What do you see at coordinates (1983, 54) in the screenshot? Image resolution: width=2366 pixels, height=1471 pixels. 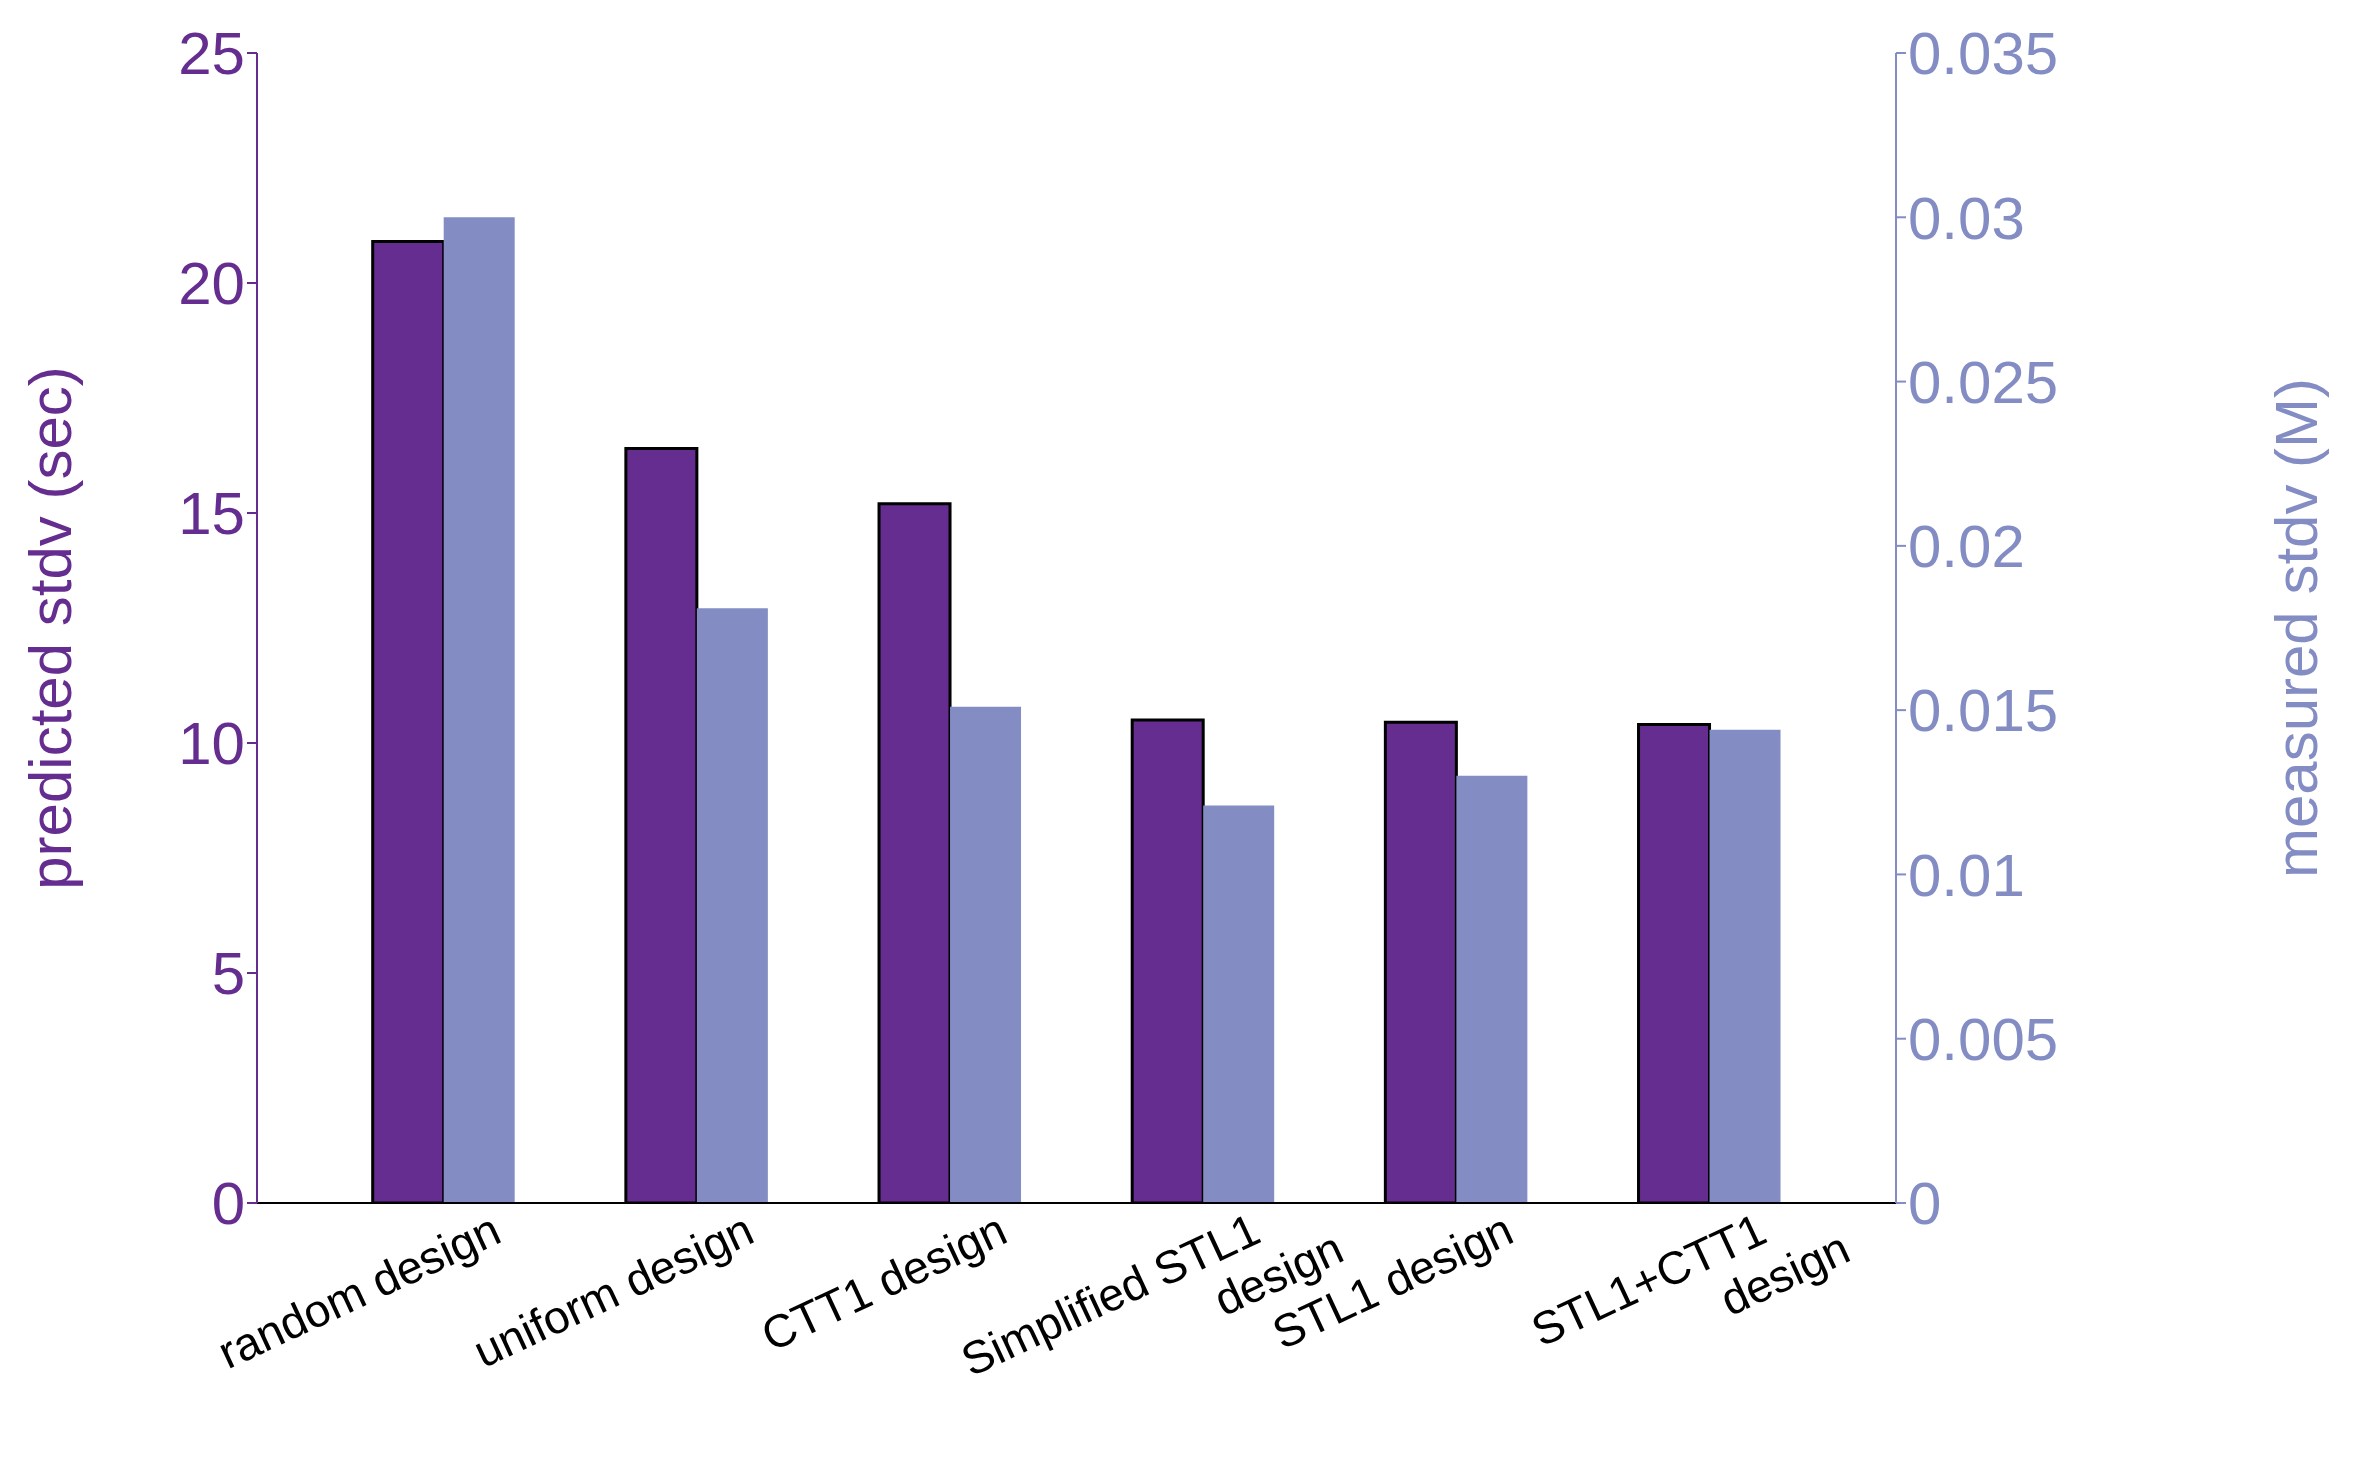 I see `y2-tick-label: 0.035` at bounding box center [1983, 54].